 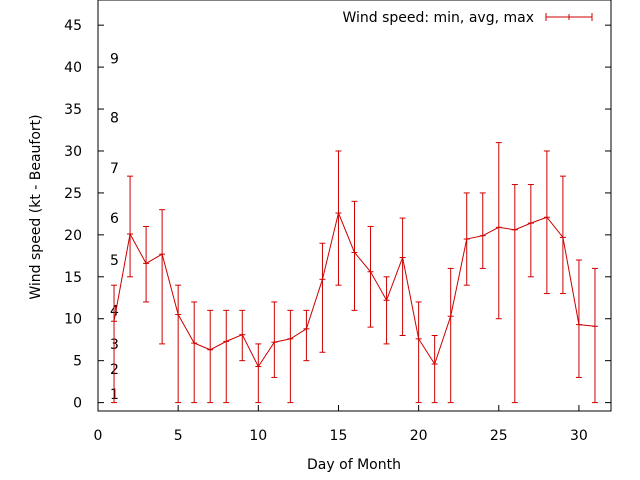 What do you see at coordinates (419, 436) in the screenshot?
I see `x-tick-label: 20` at bounding box center [419, 436].